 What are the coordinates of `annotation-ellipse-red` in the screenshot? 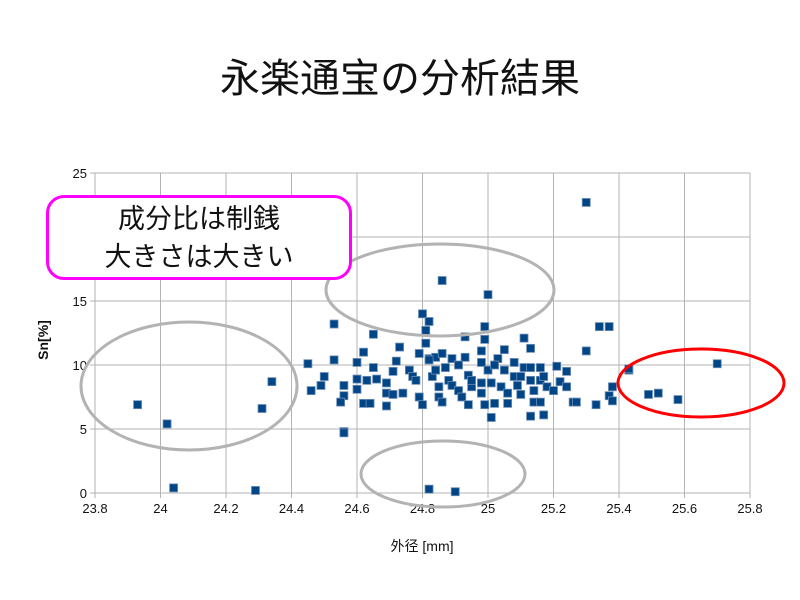 It's located at (701, 383).